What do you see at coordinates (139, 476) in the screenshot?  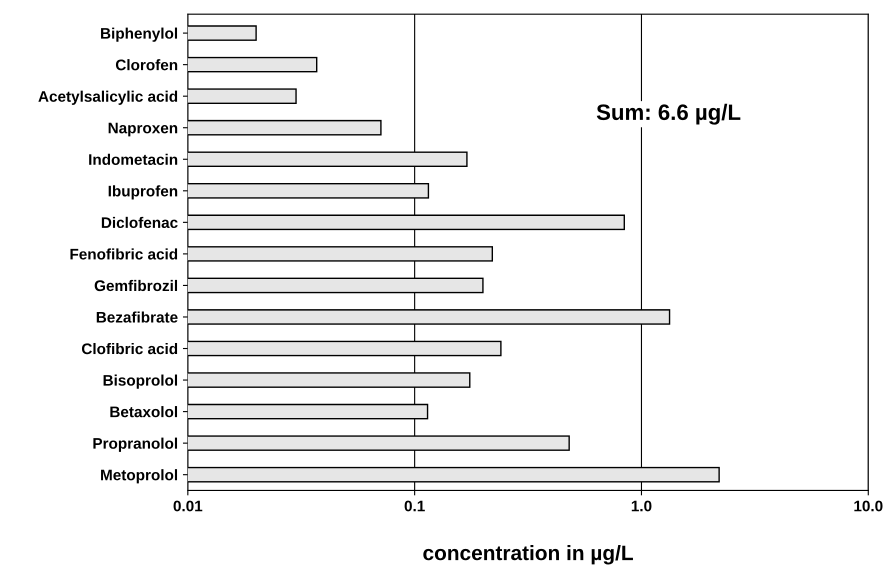 I see `y-tick-label: Metoprolol` at bounding box center [139, 476].